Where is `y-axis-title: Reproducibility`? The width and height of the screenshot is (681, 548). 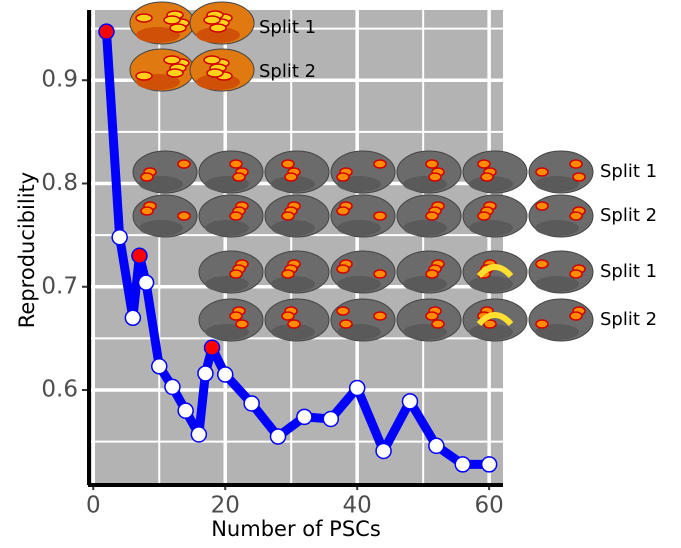
y-axis-title: Reproducibility is located at coordinates (27, 250).